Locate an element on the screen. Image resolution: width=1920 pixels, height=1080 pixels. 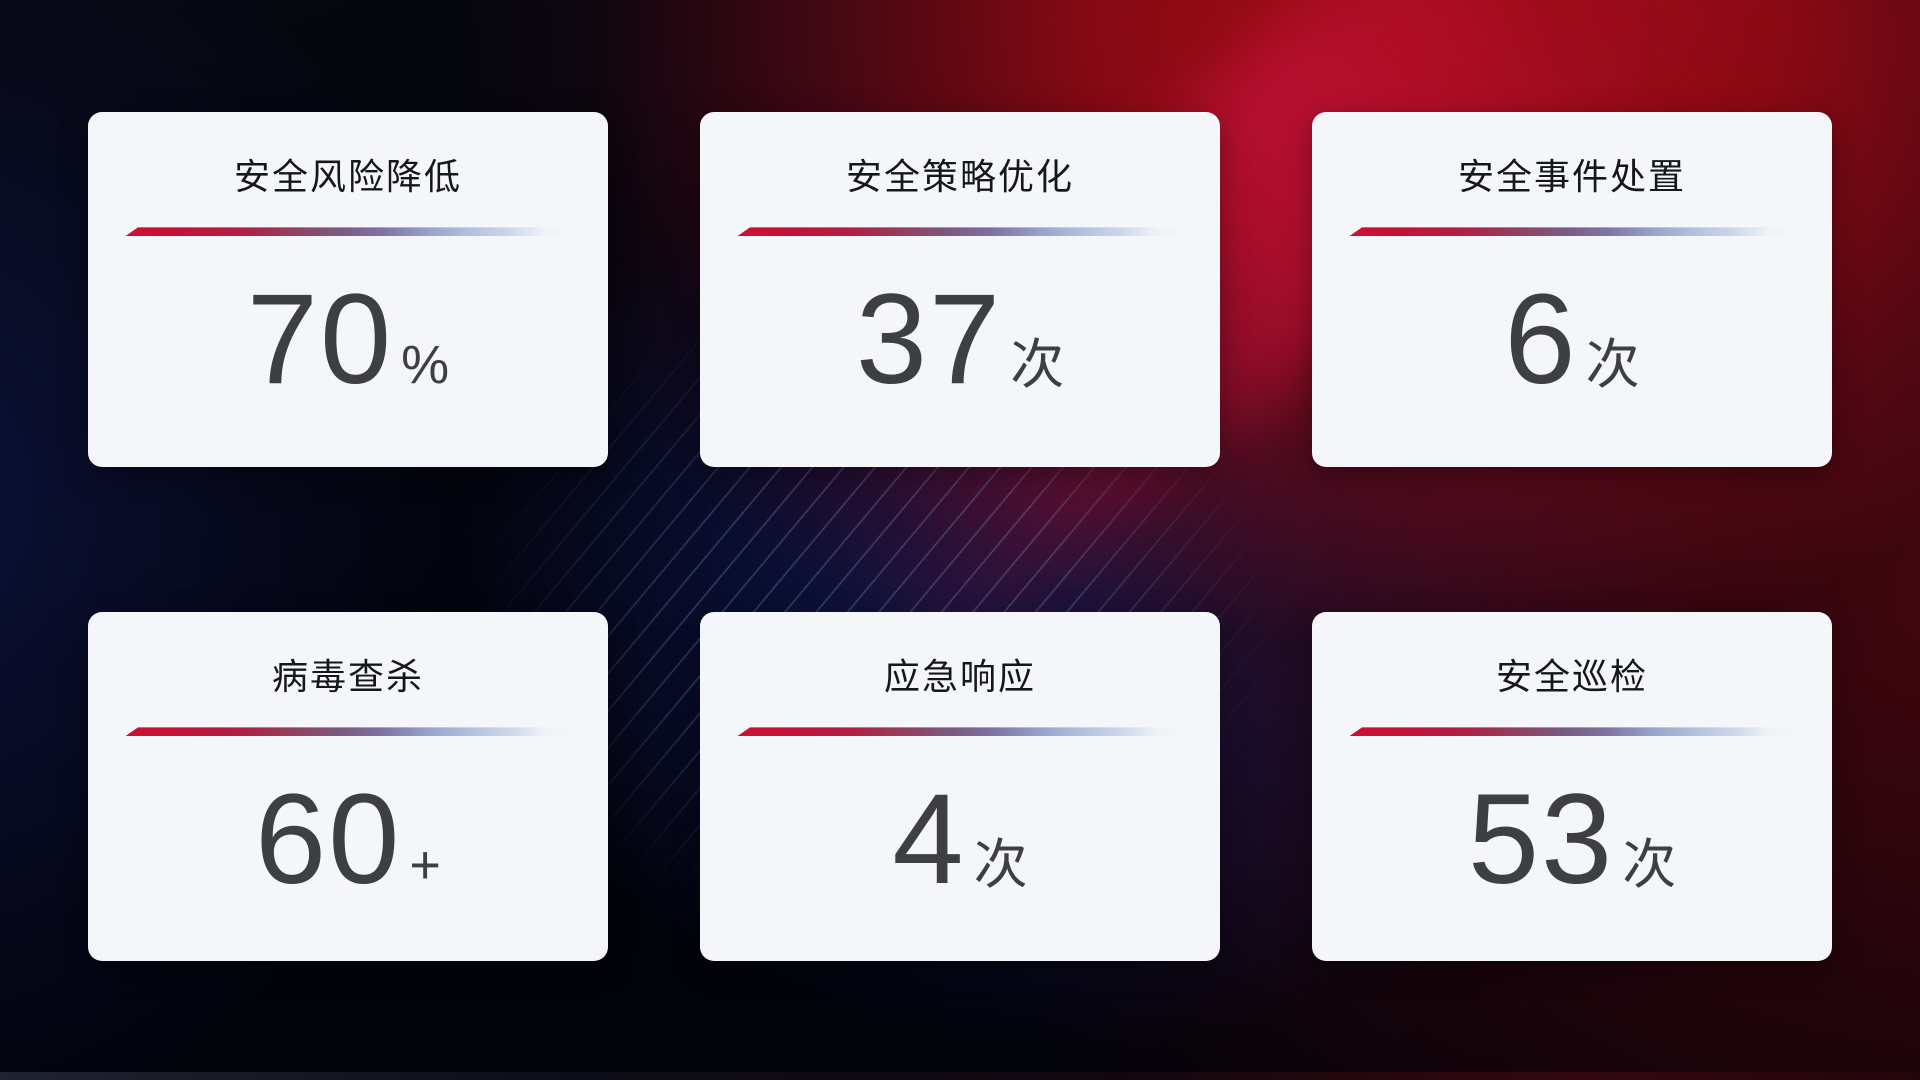
stat-card-security-risk-reduction: 安全风险降低 70 % is located at coordinates (348, 289).